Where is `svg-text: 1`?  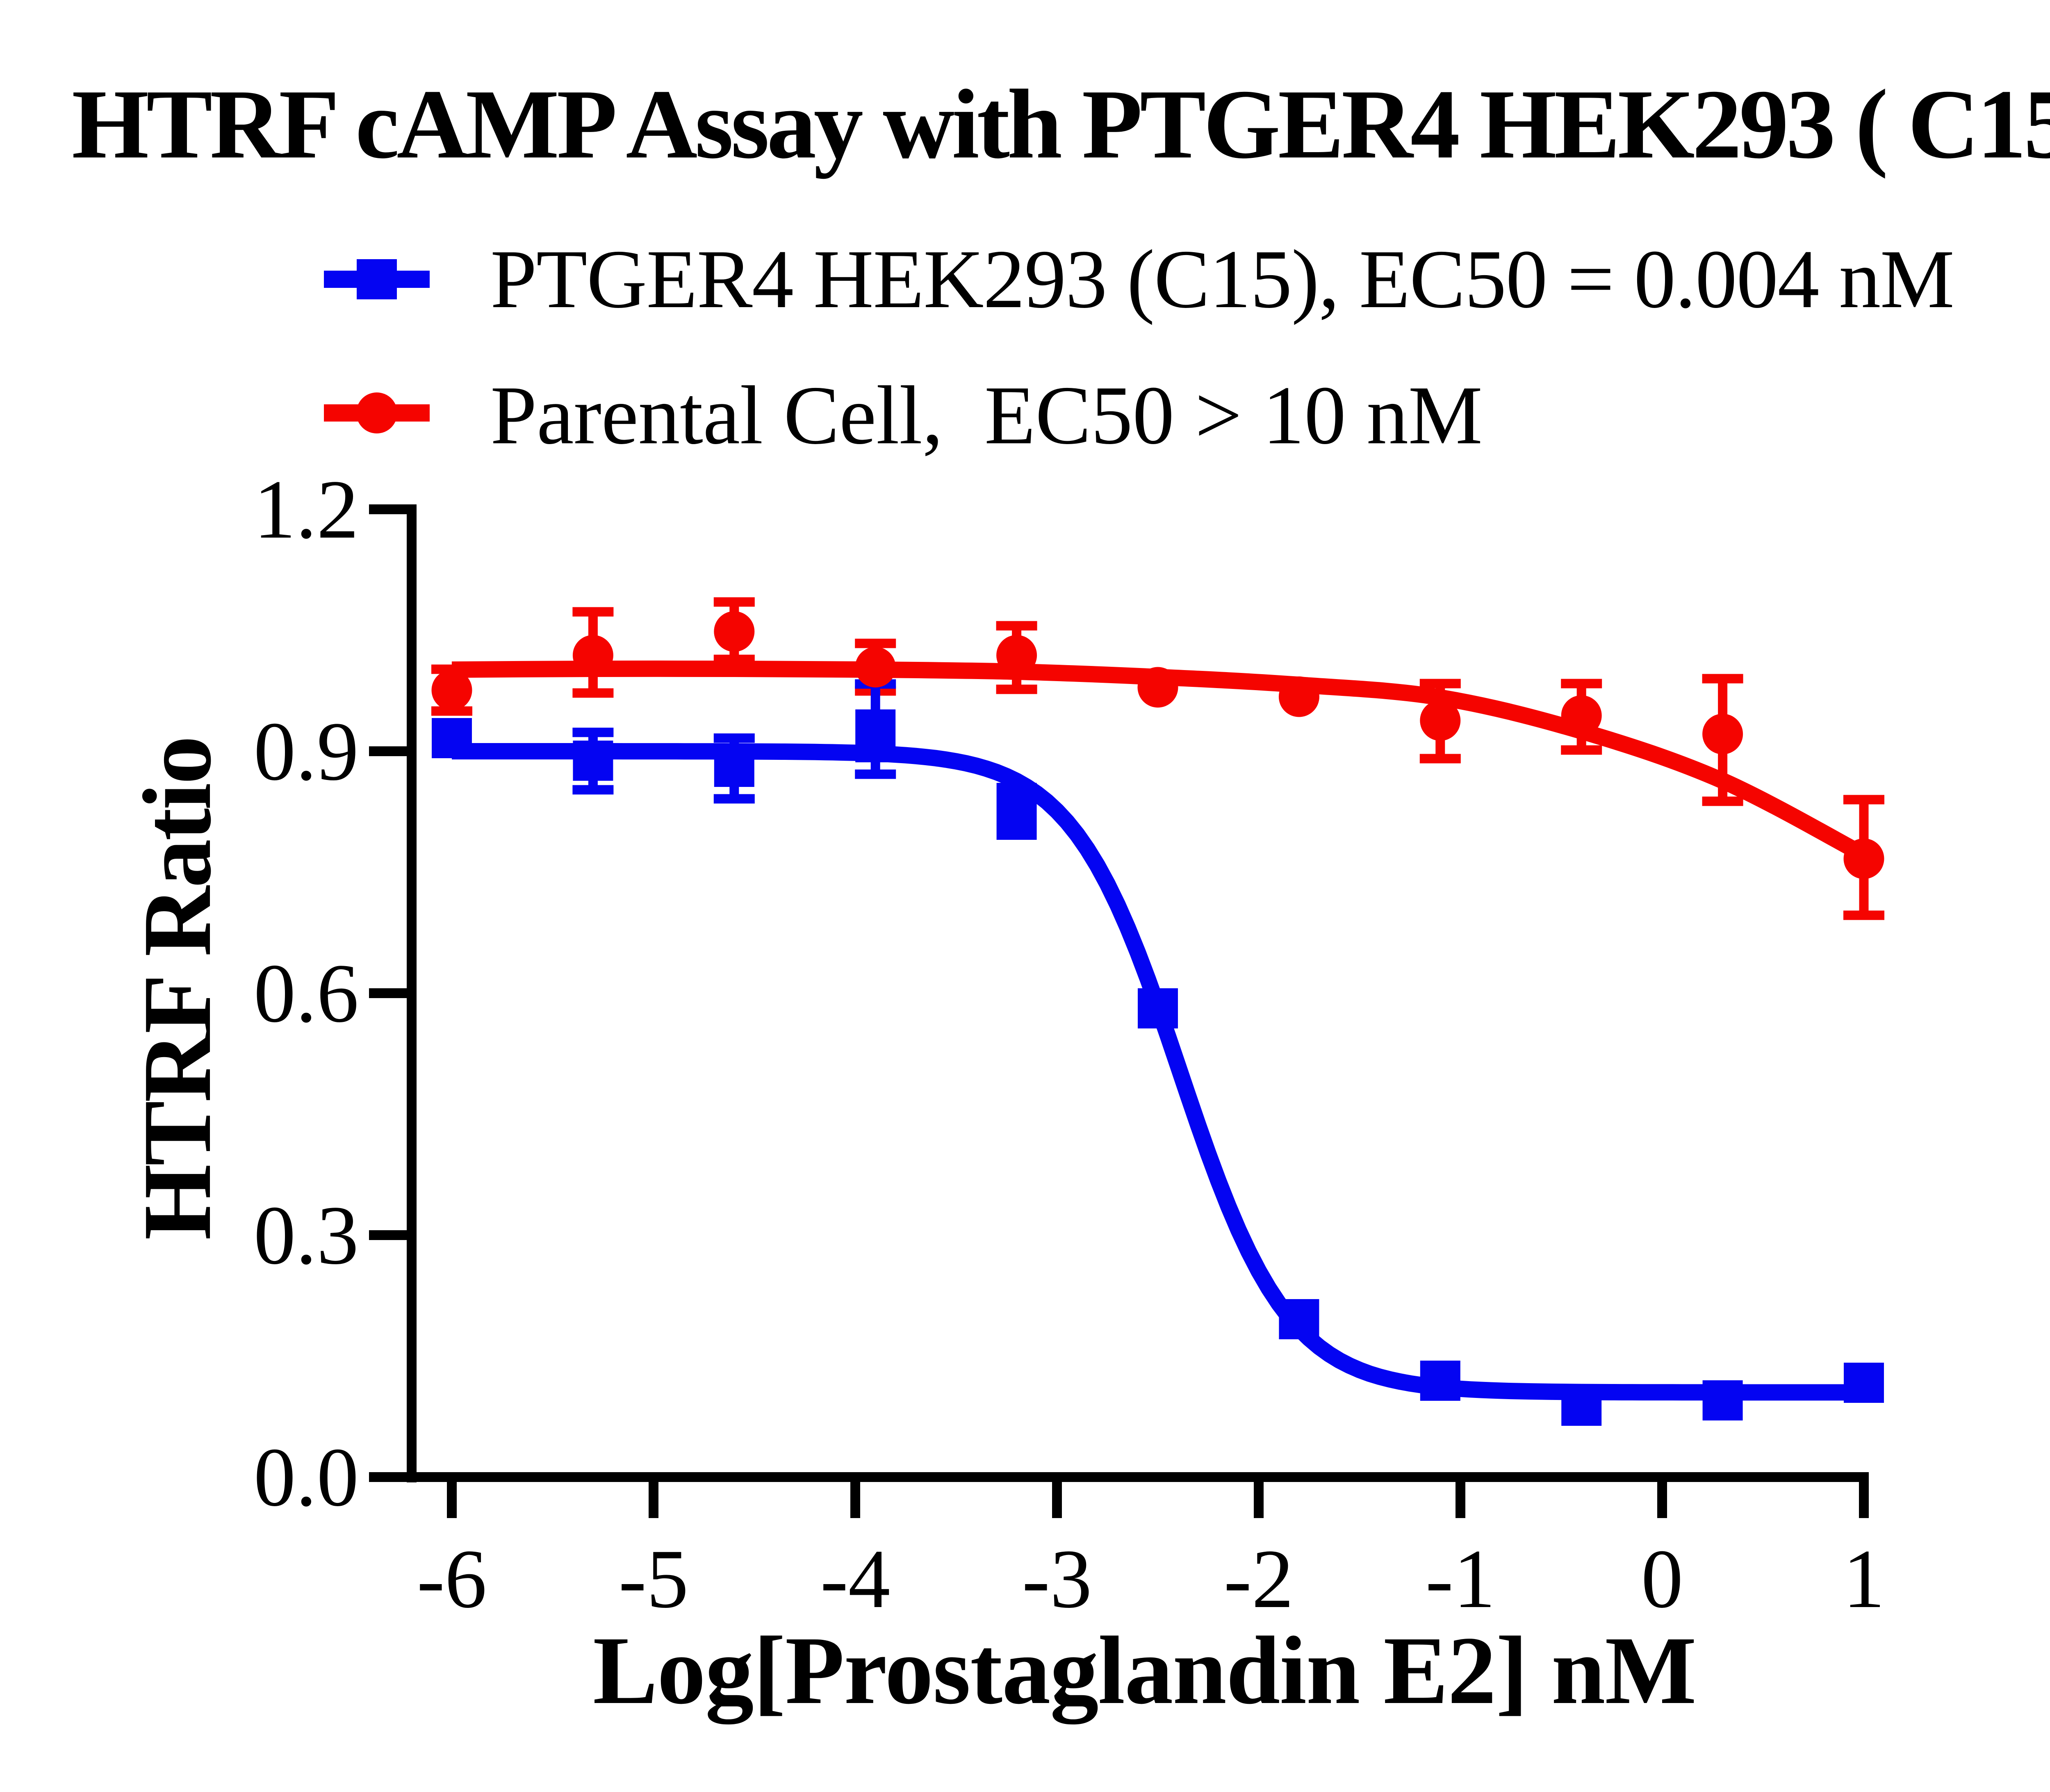 svg-text: 1 is located at coordinates (1864, 1579).